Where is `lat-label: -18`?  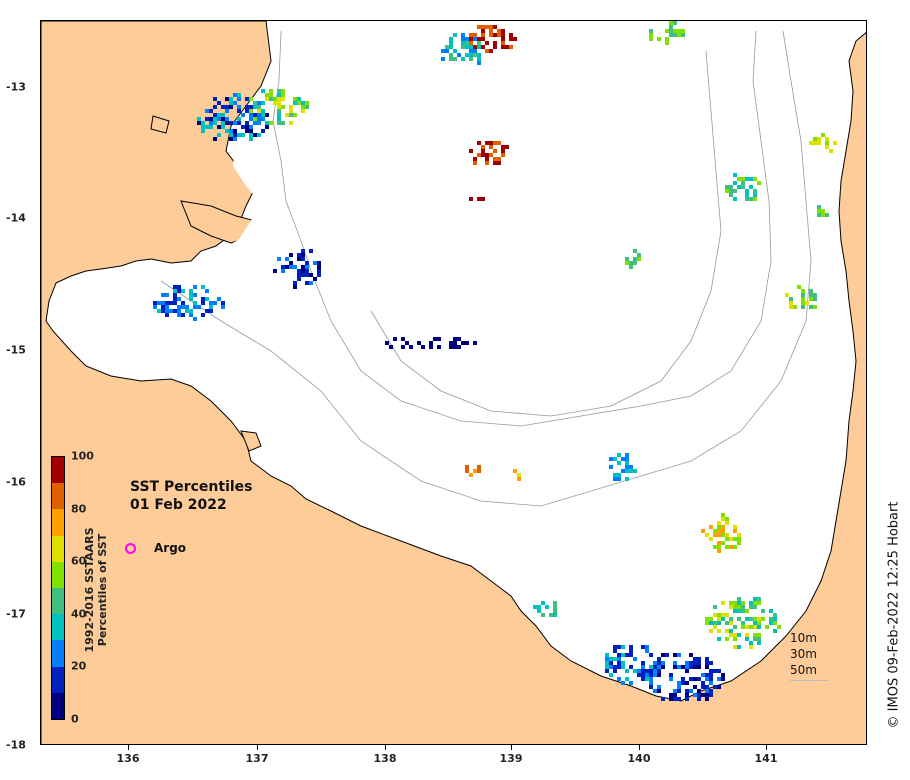 lat-label: -18 is located at coordinates (16, 745).